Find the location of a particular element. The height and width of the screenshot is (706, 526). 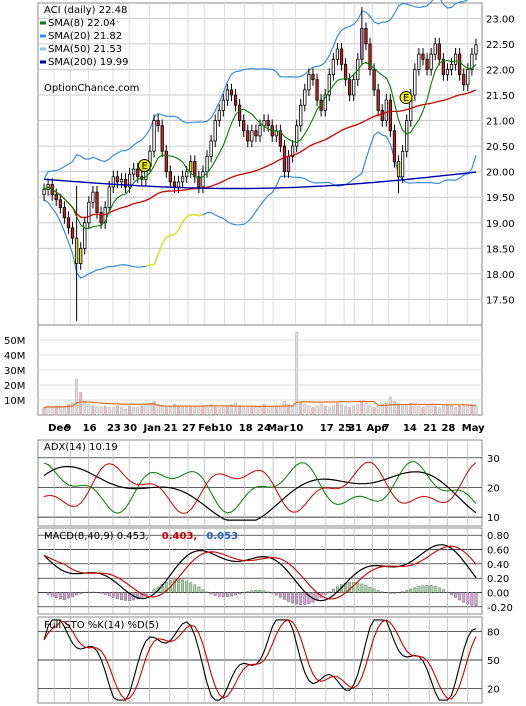

x-tick-label: Mar is located at coordinates (278, 428).